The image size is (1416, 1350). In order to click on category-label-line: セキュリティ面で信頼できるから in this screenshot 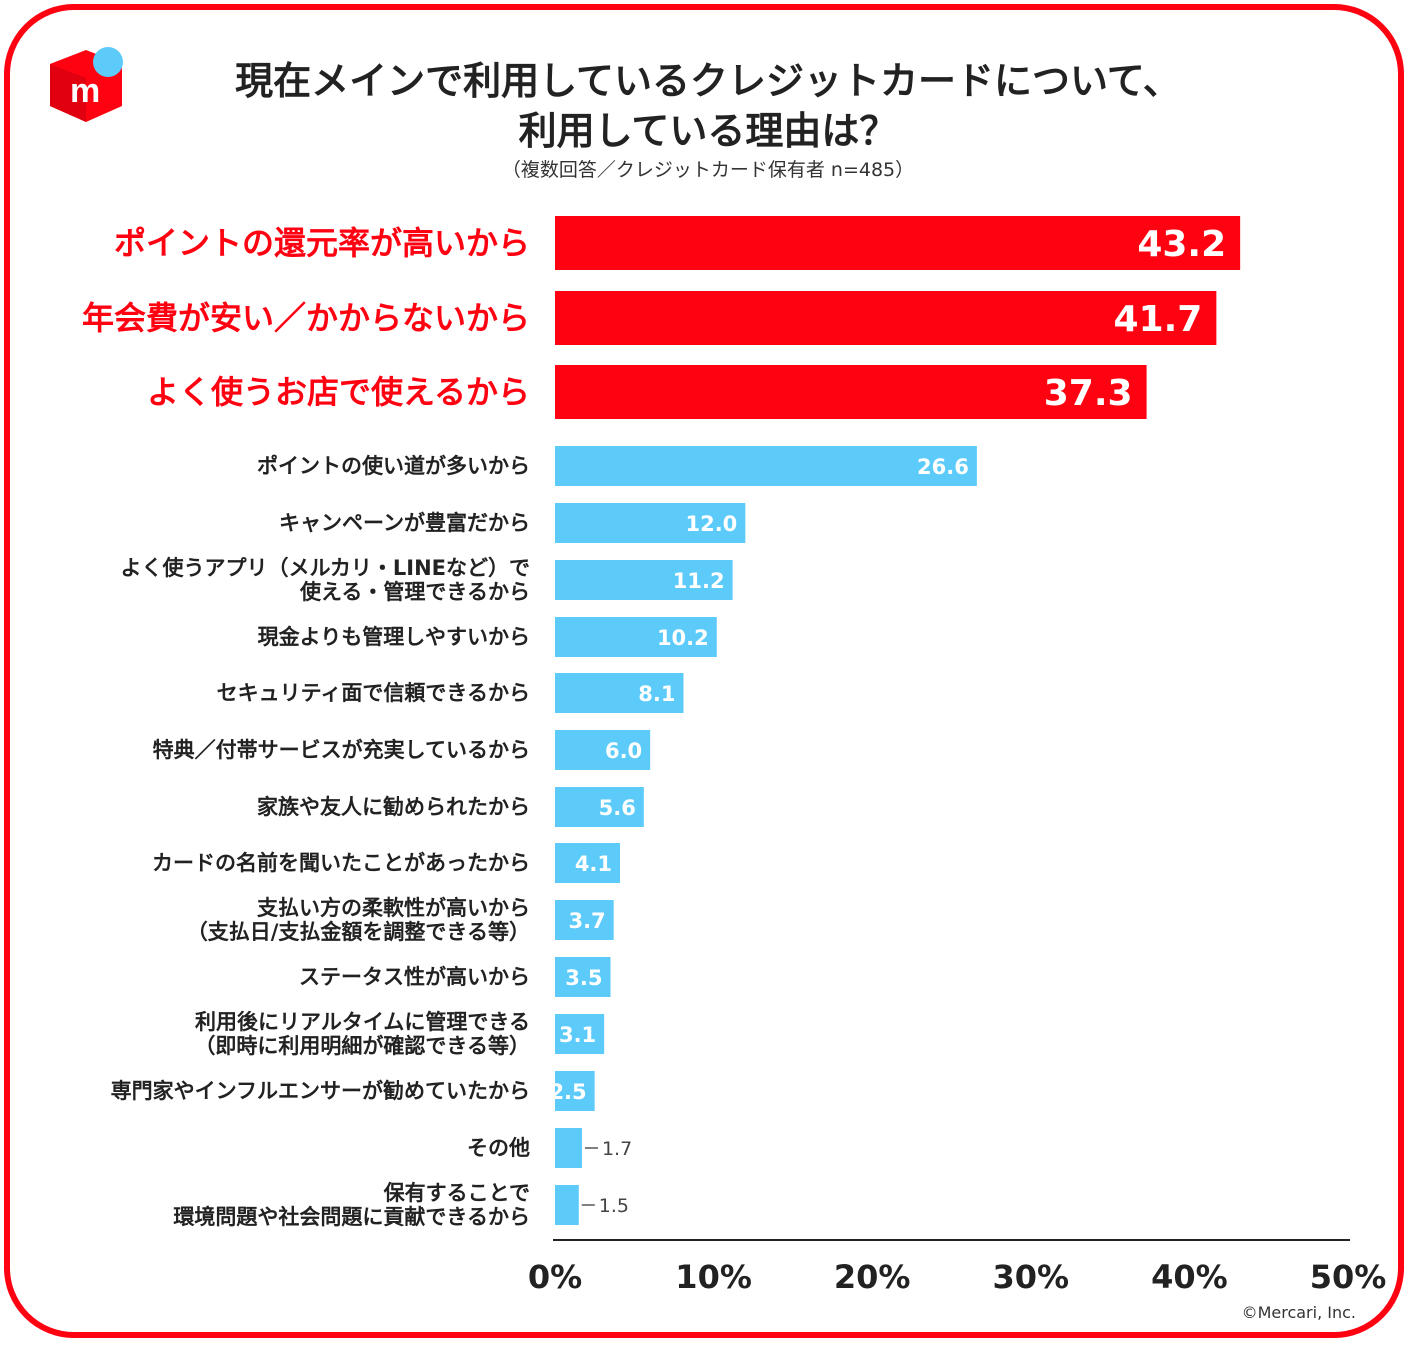, I will do `click(373, 693)`.